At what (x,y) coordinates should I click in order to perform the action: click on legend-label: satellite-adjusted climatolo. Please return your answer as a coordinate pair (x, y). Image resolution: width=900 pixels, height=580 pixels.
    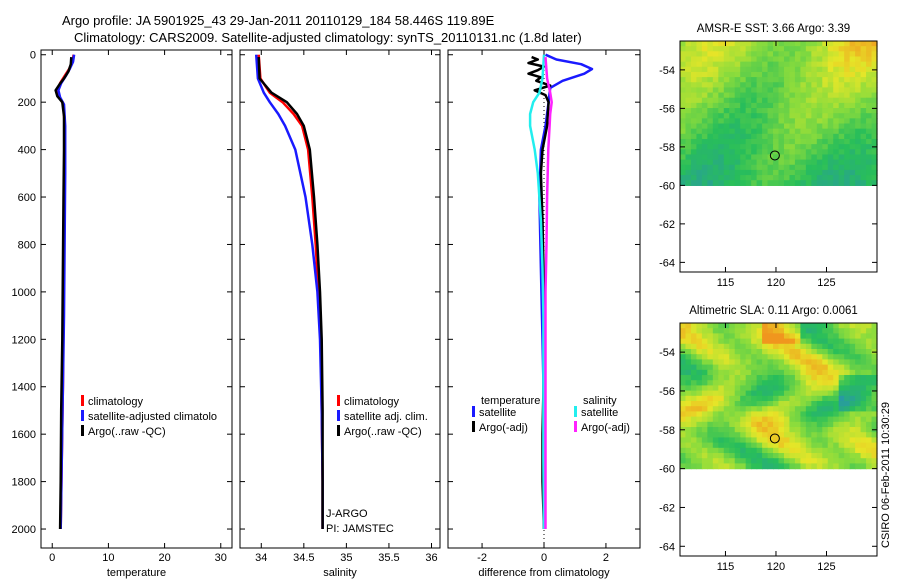
    Looking at the image, I should click on (152, 417).